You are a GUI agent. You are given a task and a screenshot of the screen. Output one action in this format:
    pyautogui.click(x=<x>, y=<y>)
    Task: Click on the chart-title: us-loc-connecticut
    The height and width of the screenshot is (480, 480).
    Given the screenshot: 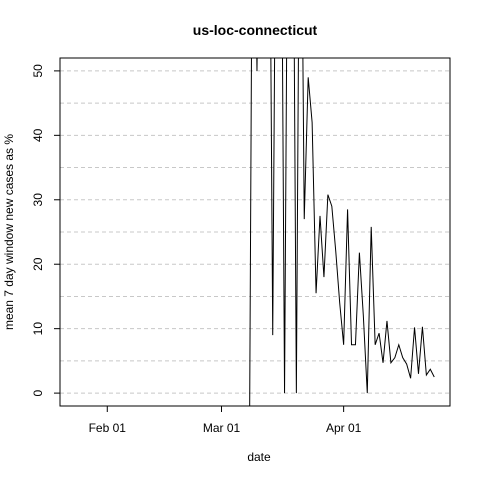 What is the action you would take?
    pyautogui.click(x=255, y=30)
    